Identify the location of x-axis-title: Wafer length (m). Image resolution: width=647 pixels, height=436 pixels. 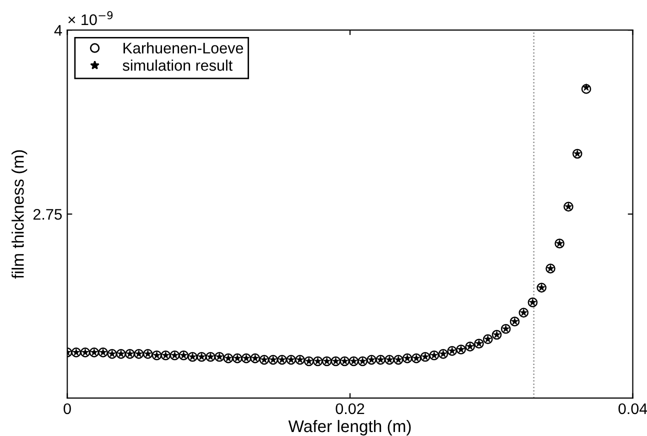
(349, 428).